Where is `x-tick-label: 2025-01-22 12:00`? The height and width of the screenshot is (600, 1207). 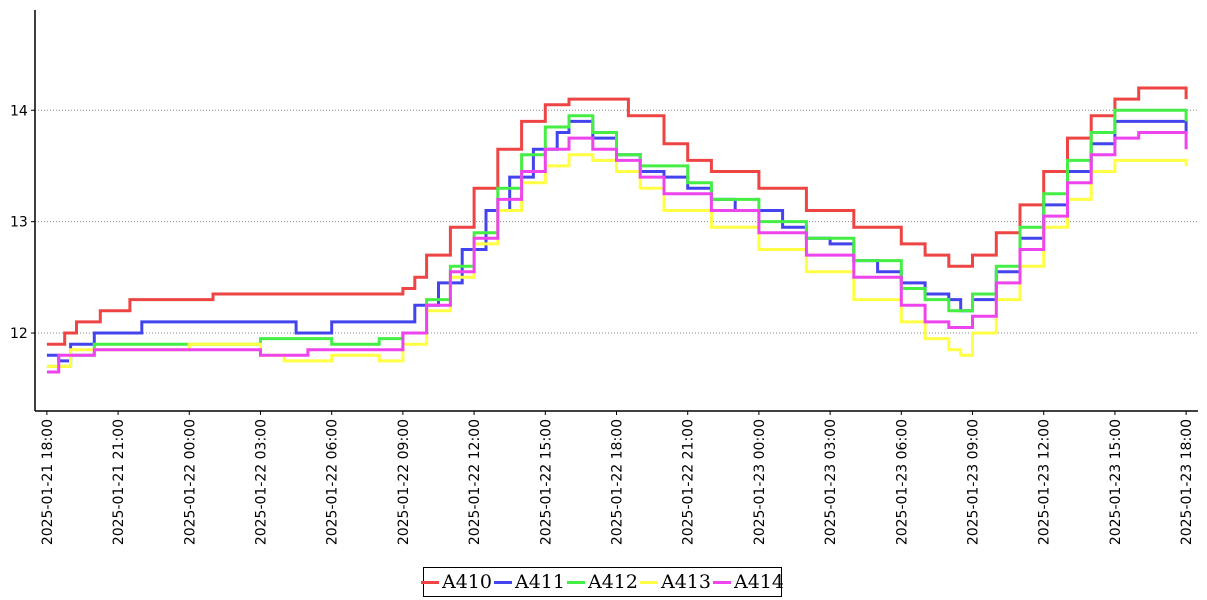 x-tick-label: 2025-01-22 12:00 is located at coordinates (475, 482).